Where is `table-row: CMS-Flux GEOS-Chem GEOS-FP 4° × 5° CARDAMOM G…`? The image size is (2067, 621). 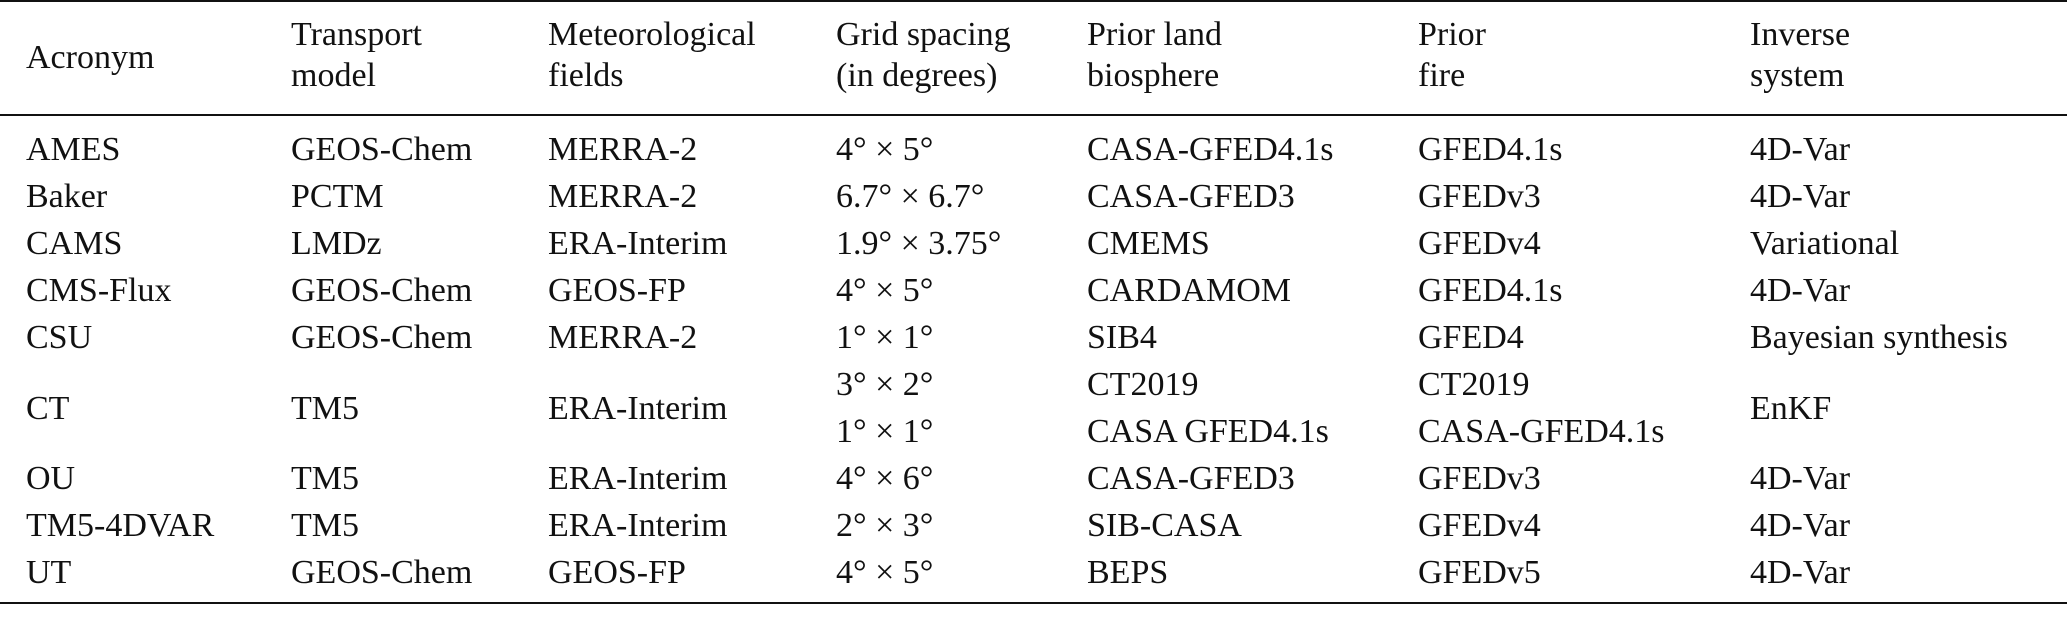
table-row: CMS-Flux GEOS-Chem GEOS-FP 4° × 5° CARDAMOM G… is located at coordinates (1033, 290).